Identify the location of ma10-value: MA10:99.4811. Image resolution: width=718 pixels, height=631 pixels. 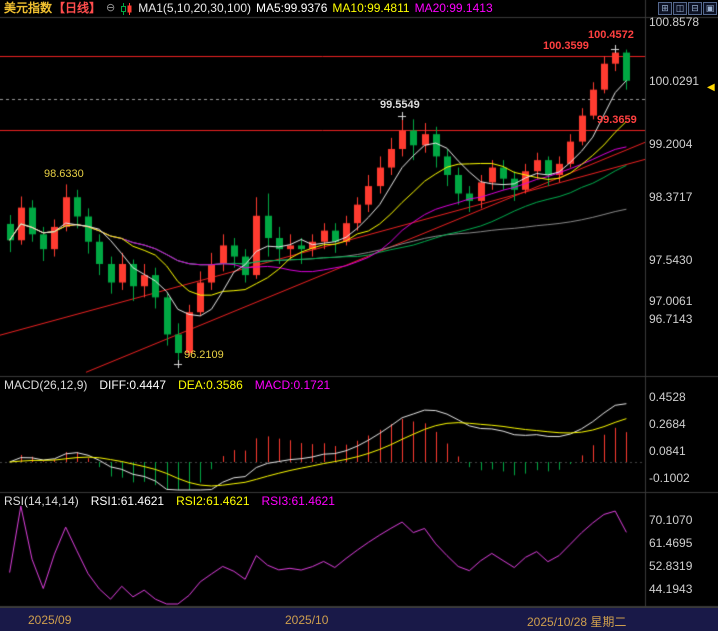
(371, 8).